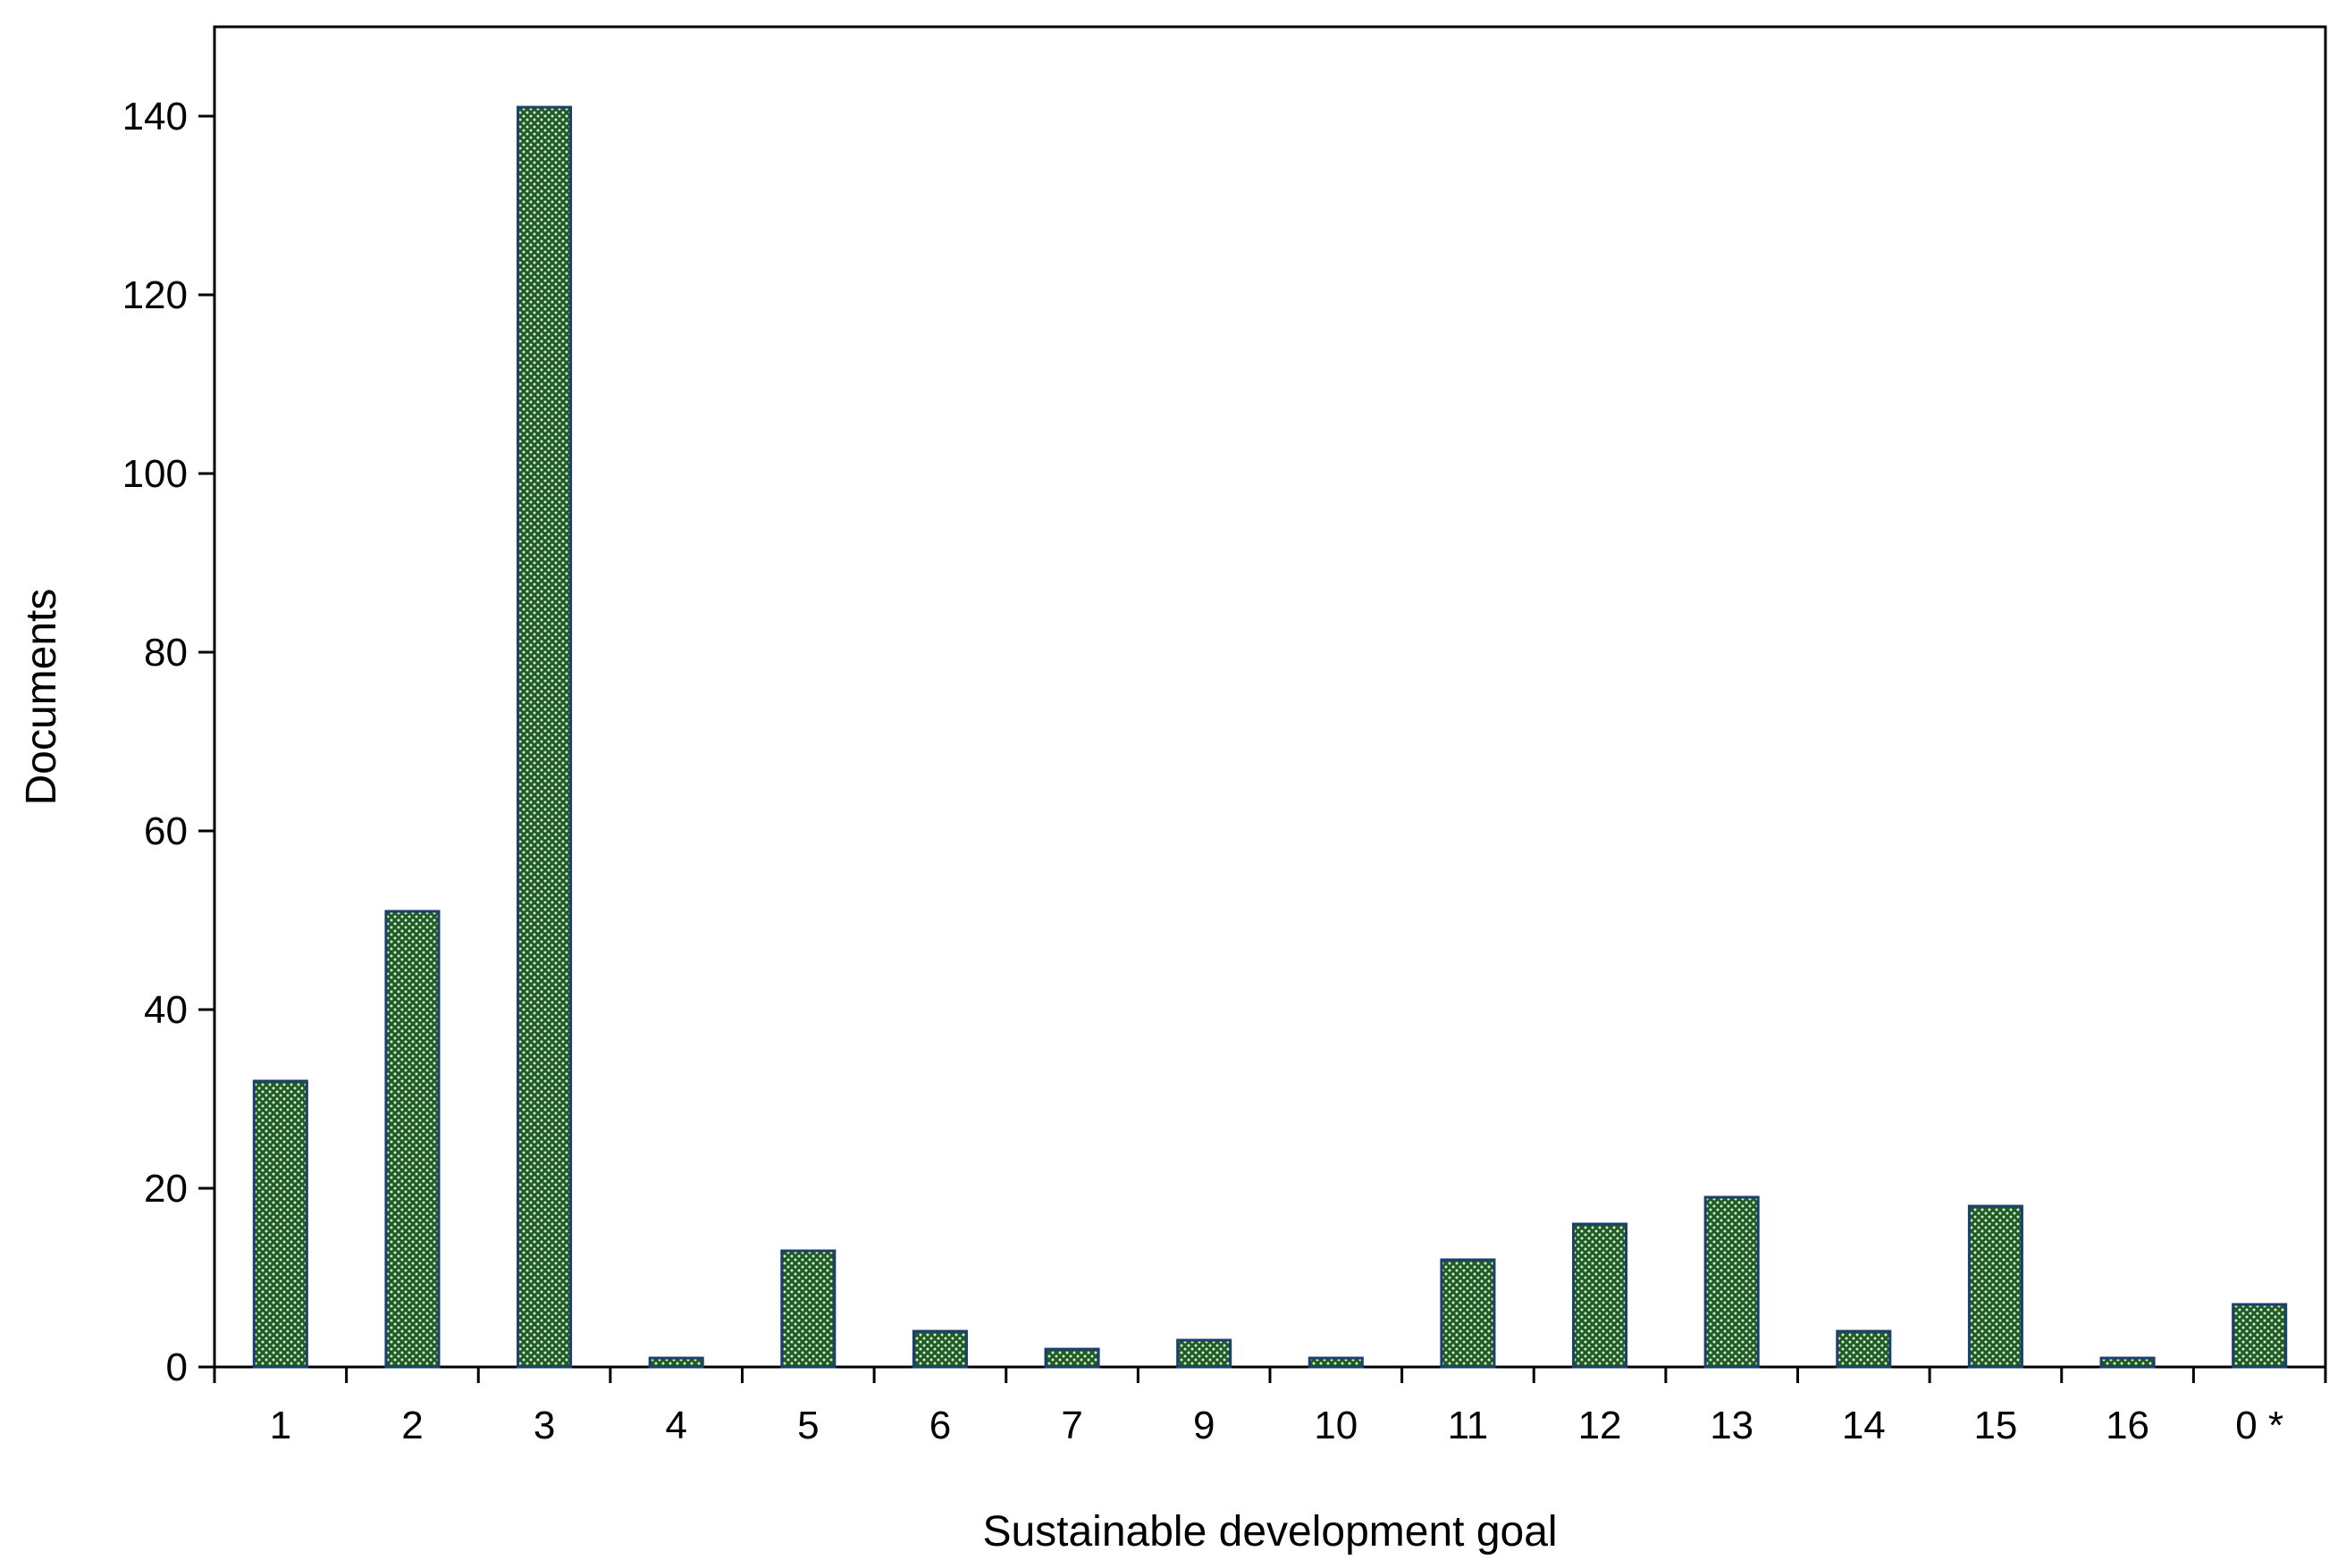 The height and width of the screenshot is (1568, 2346). Describe the element at coordinates (808, 1425) in the screenshot. I see `x-tick-label: 5` at that location.